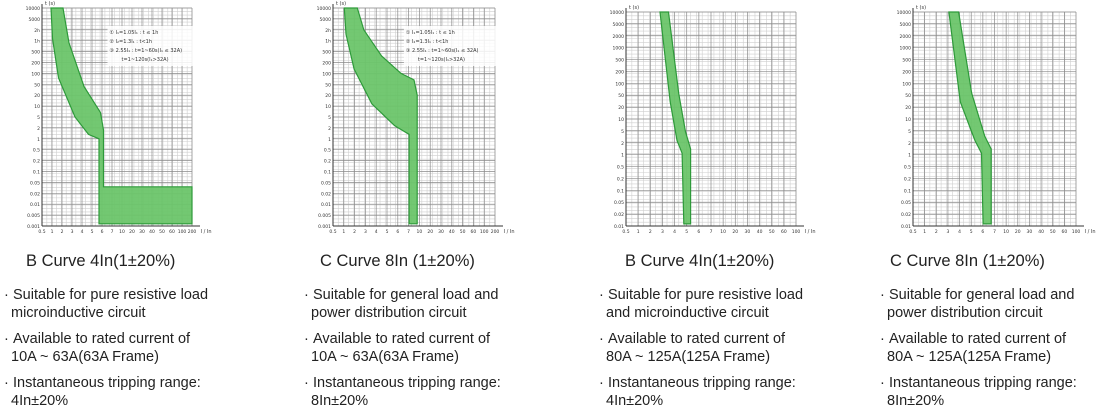 This screenshot has width=1100, height=410. Describe the element at coordinates (389, 313) in the screenshot. I see `desc-text-cont: power distribution circuit` at that location.